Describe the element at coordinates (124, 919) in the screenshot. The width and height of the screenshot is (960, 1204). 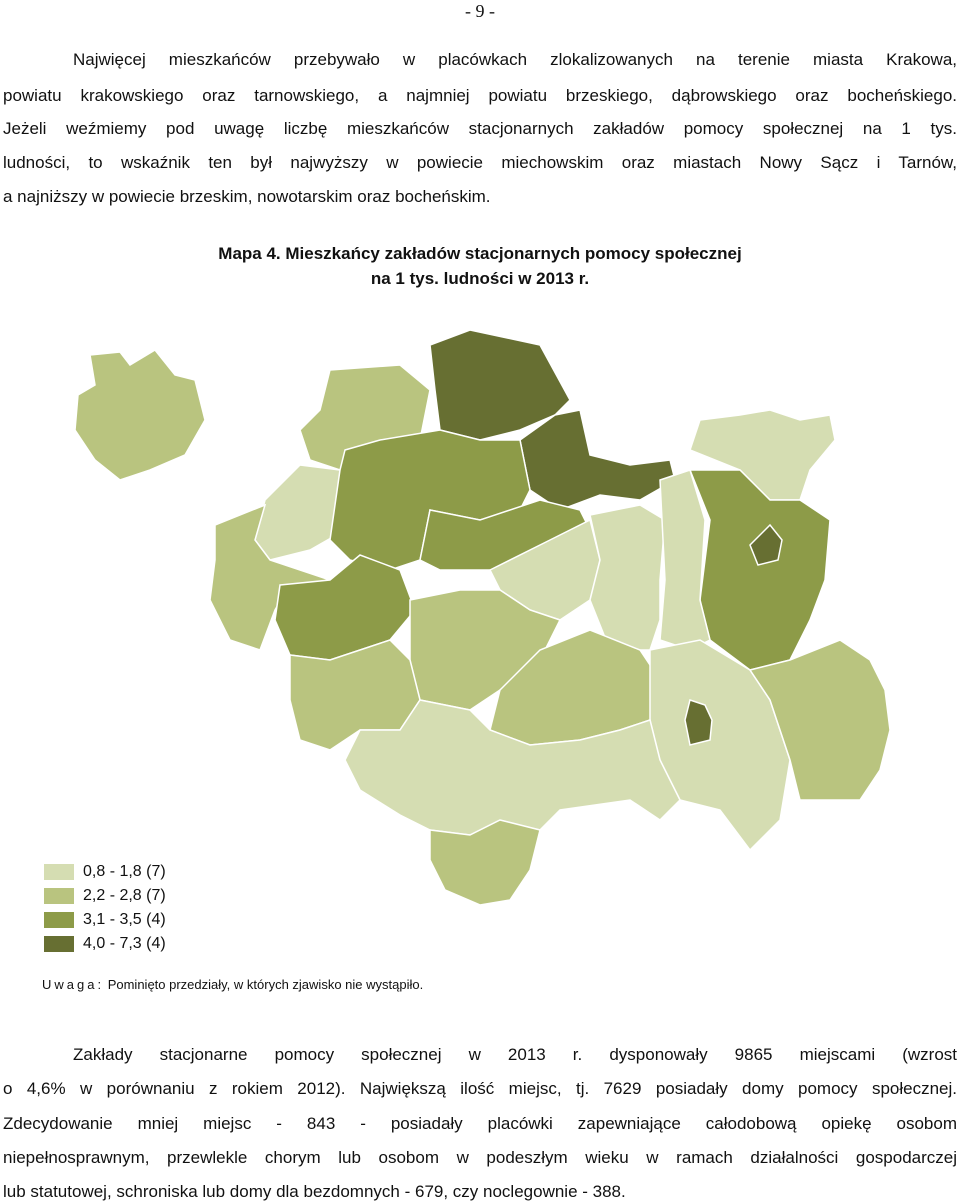
I see `legend-label: 3,1 - 3,5 (4)` at that location.